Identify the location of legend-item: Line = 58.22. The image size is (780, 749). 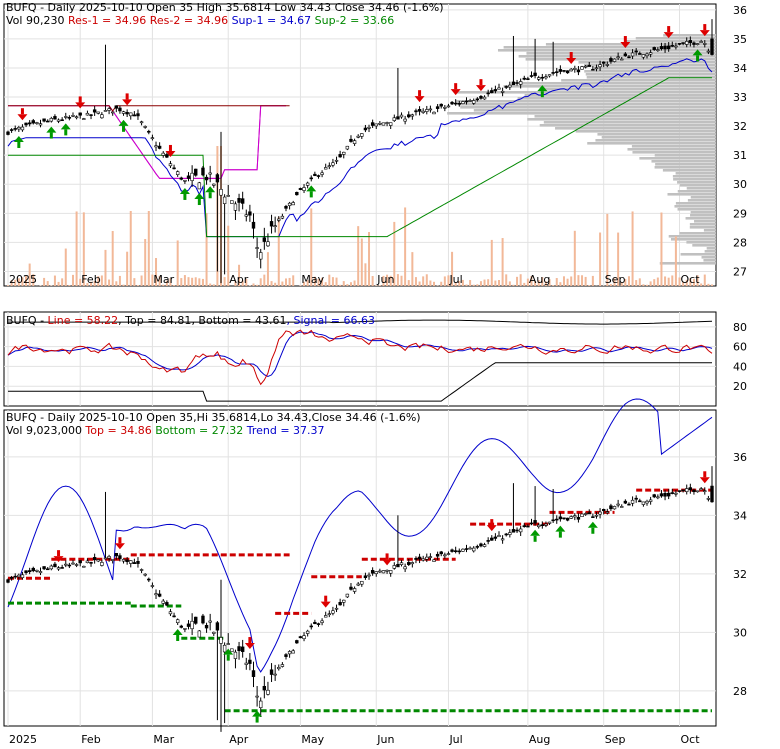
(83, 320).